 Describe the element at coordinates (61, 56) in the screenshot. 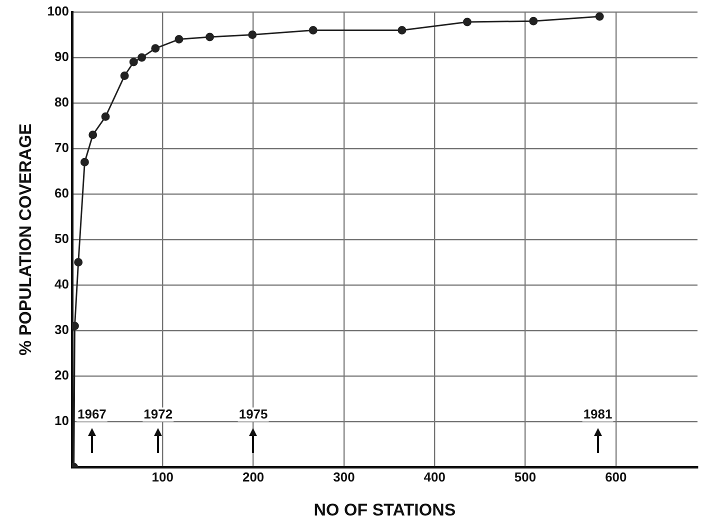

I see `y-tick-label: 90` at that location.